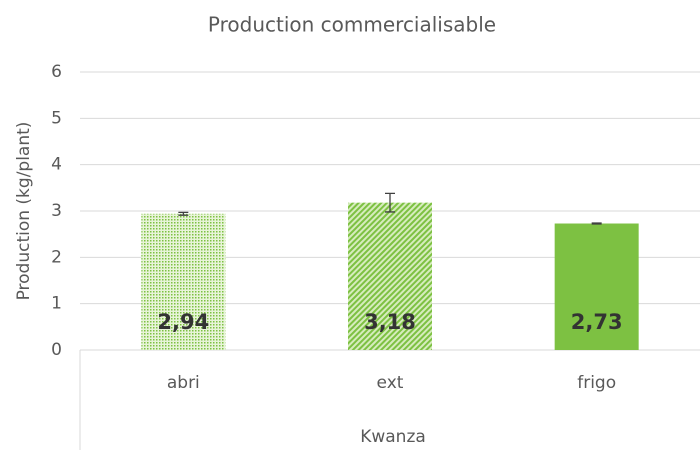  What do you see at coordinates (56, 72) in the screenshot?
I see `y-tick-label: 6` at bounding box center [56, 72].